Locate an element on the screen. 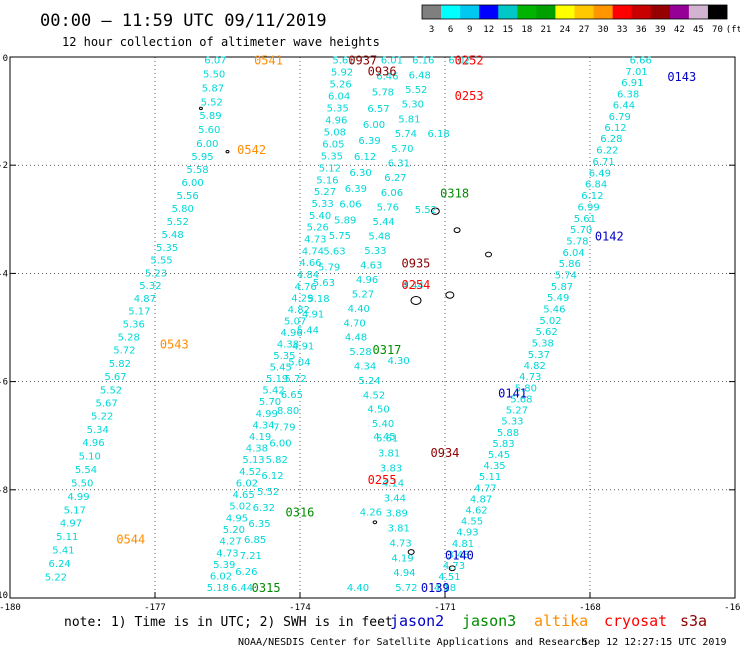  swh-value: 5.13 is located at coordinates (253, 460).